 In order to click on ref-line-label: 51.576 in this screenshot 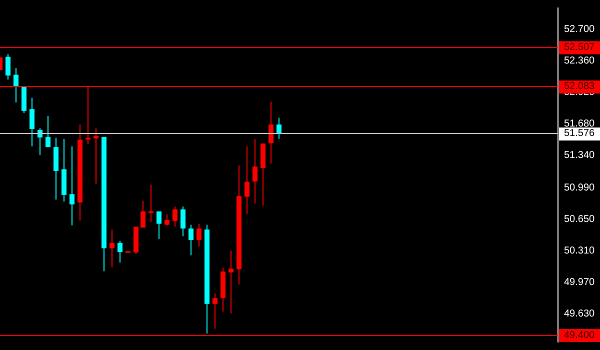, I will do `click(580, 134)`.